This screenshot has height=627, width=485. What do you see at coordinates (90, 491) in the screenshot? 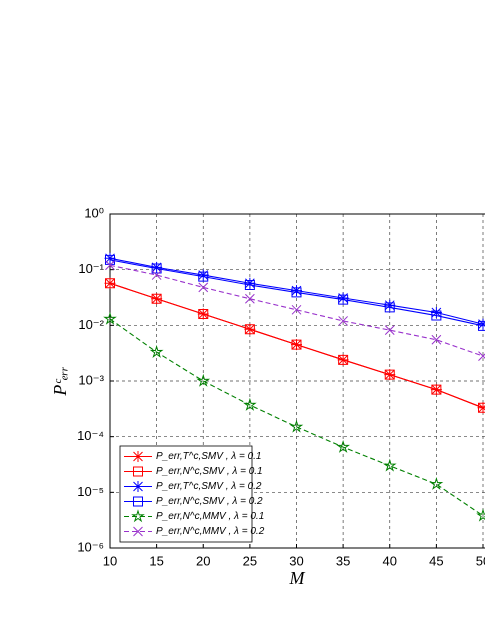
I see `y-tick-label: 10⁻⁵` at bounding box center [90, 491].